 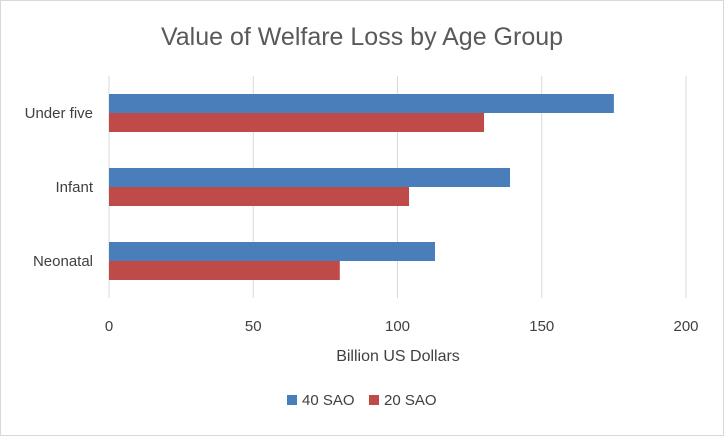 I want to click on category-label: Under five, so click(x=59, y=113).